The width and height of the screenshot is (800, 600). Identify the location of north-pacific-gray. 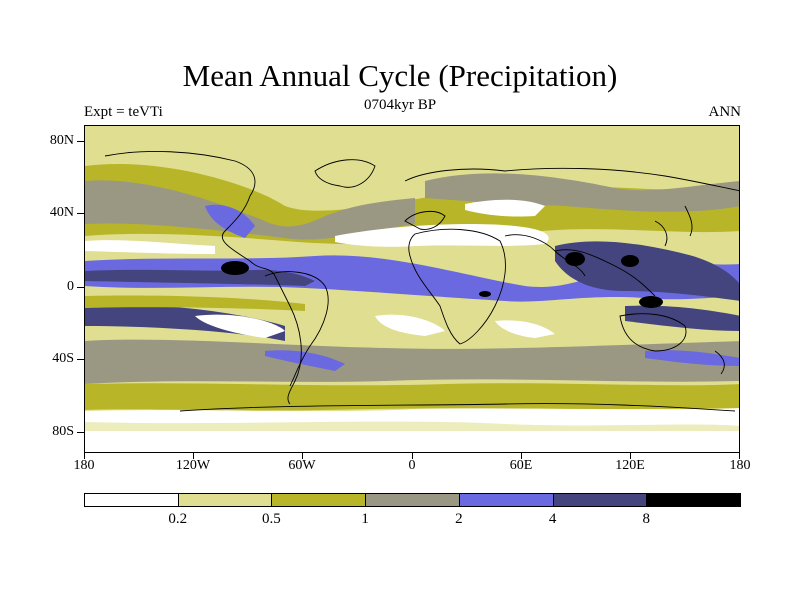
(250, 210).